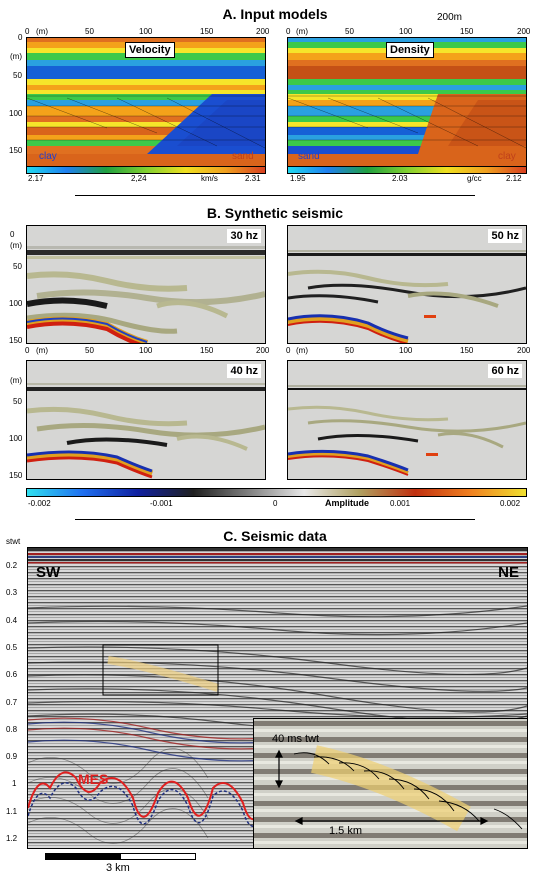  I want to click on x-unit-b2: (m), so click(302, 350).